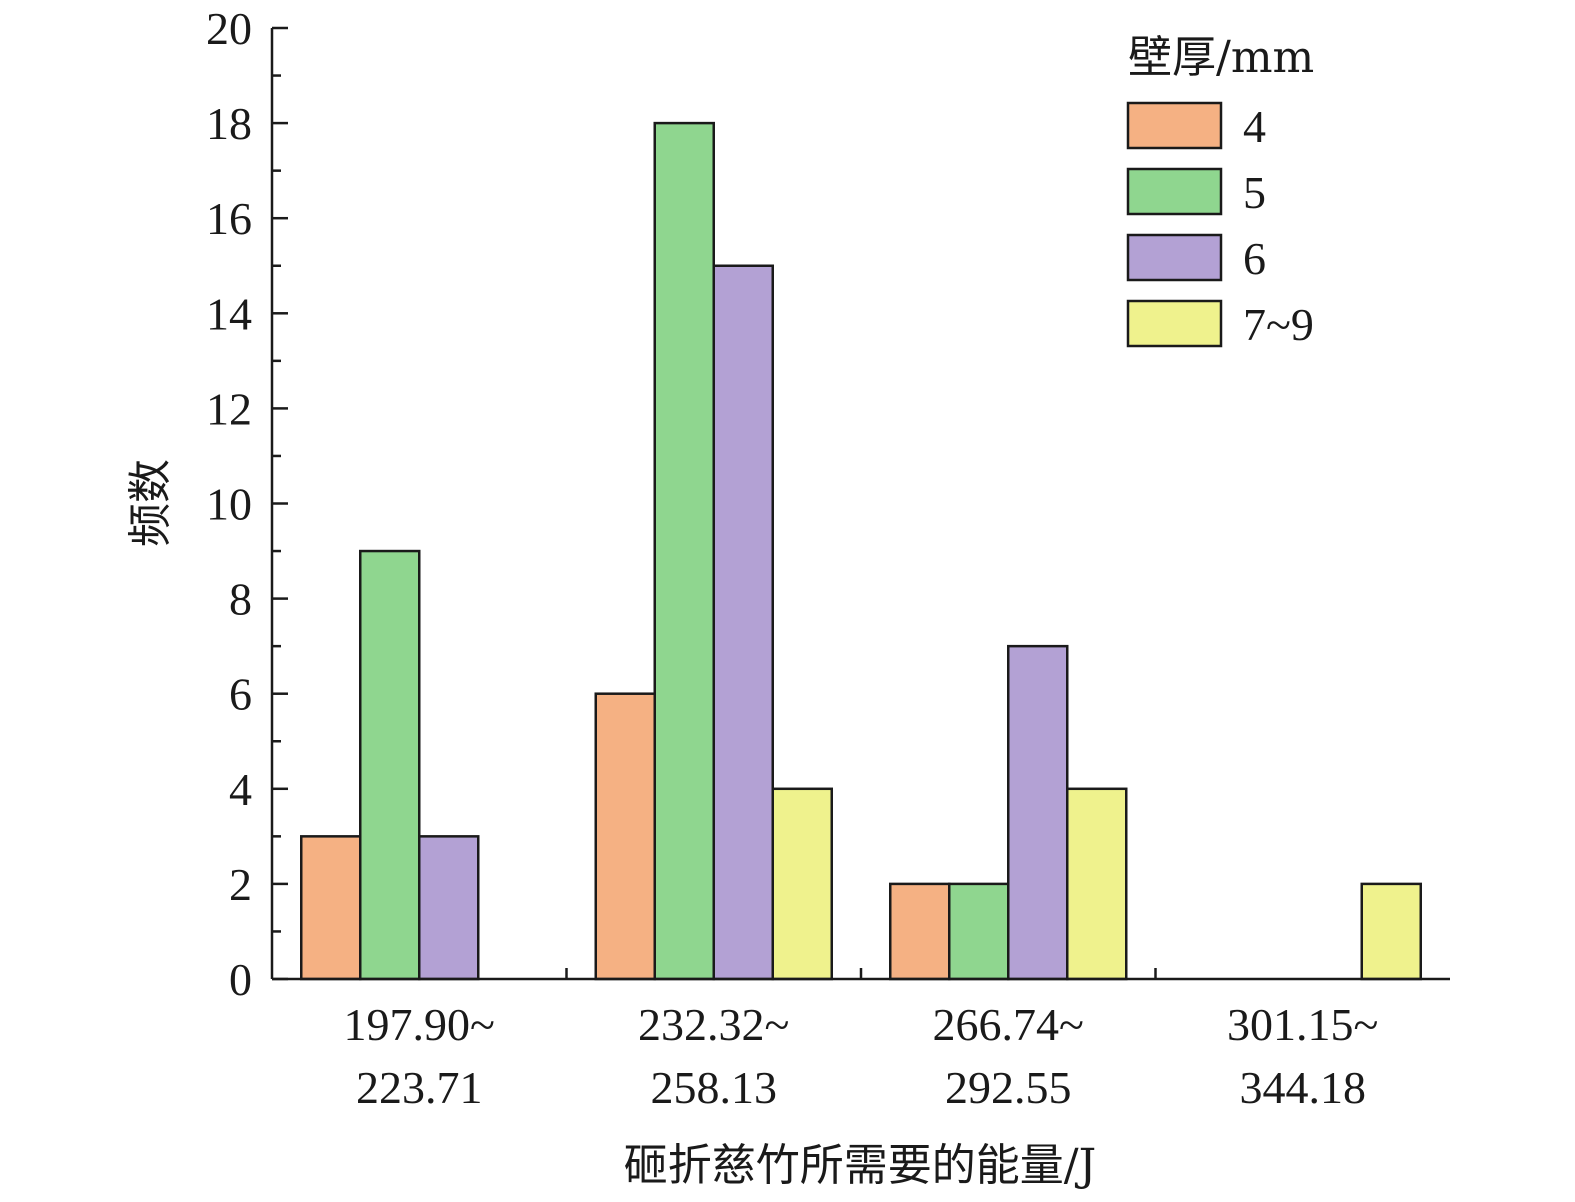 This screenshot has height=1202, width=1575. Describe the element at coordinates (240, 694) in the screenshot. I see `y-tick-label: 6` at that location.